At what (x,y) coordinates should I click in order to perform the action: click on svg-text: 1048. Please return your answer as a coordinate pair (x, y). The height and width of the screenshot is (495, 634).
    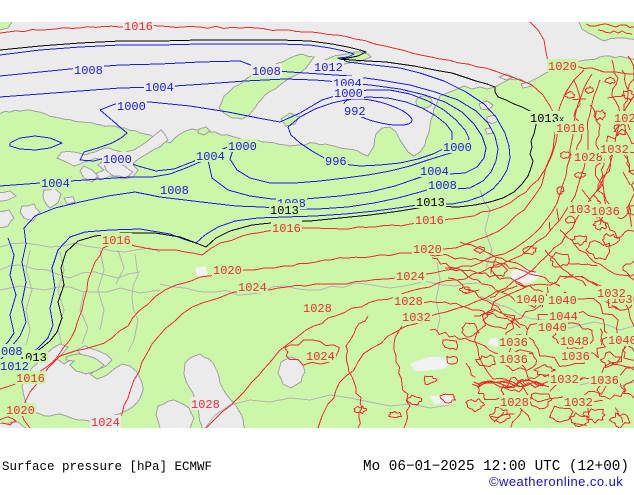
    Looking at the image, I should click on (574, 342).